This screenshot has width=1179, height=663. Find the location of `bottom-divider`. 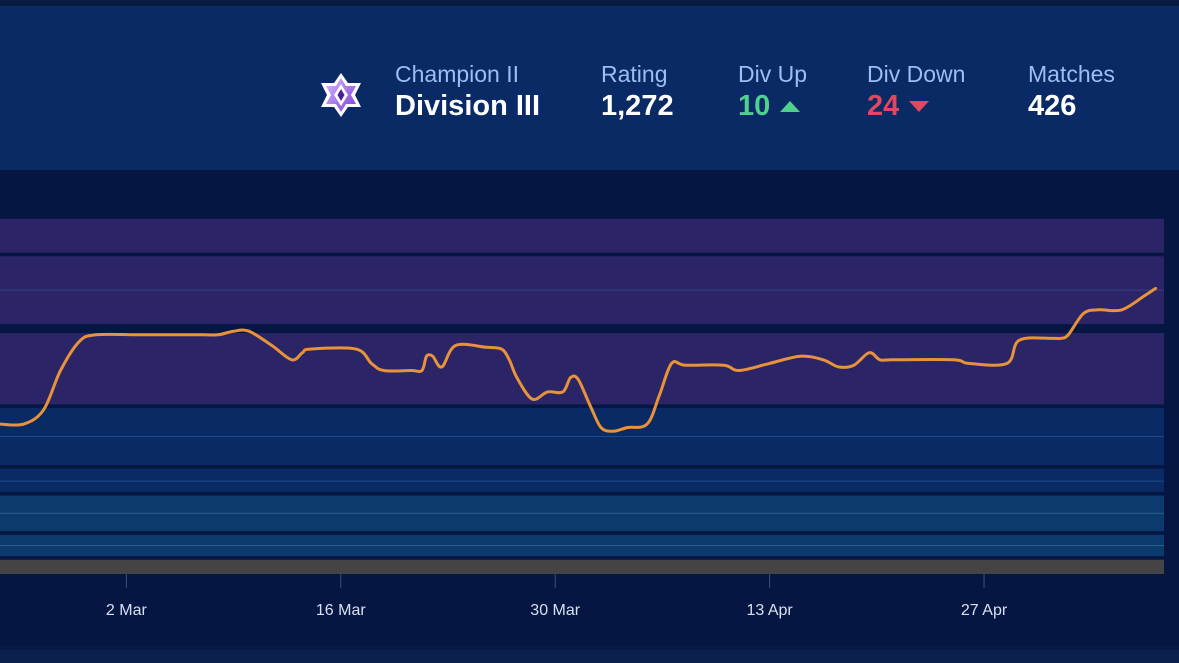

bottom-divider is located at coordinates (589, 656).